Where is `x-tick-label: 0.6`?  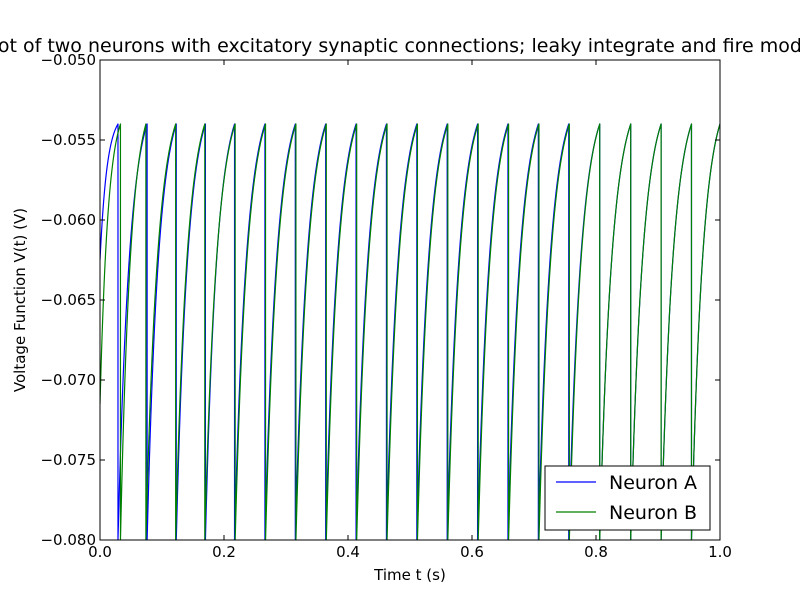 x-tick-label: 0.6 is located at coordinates (472, 552).